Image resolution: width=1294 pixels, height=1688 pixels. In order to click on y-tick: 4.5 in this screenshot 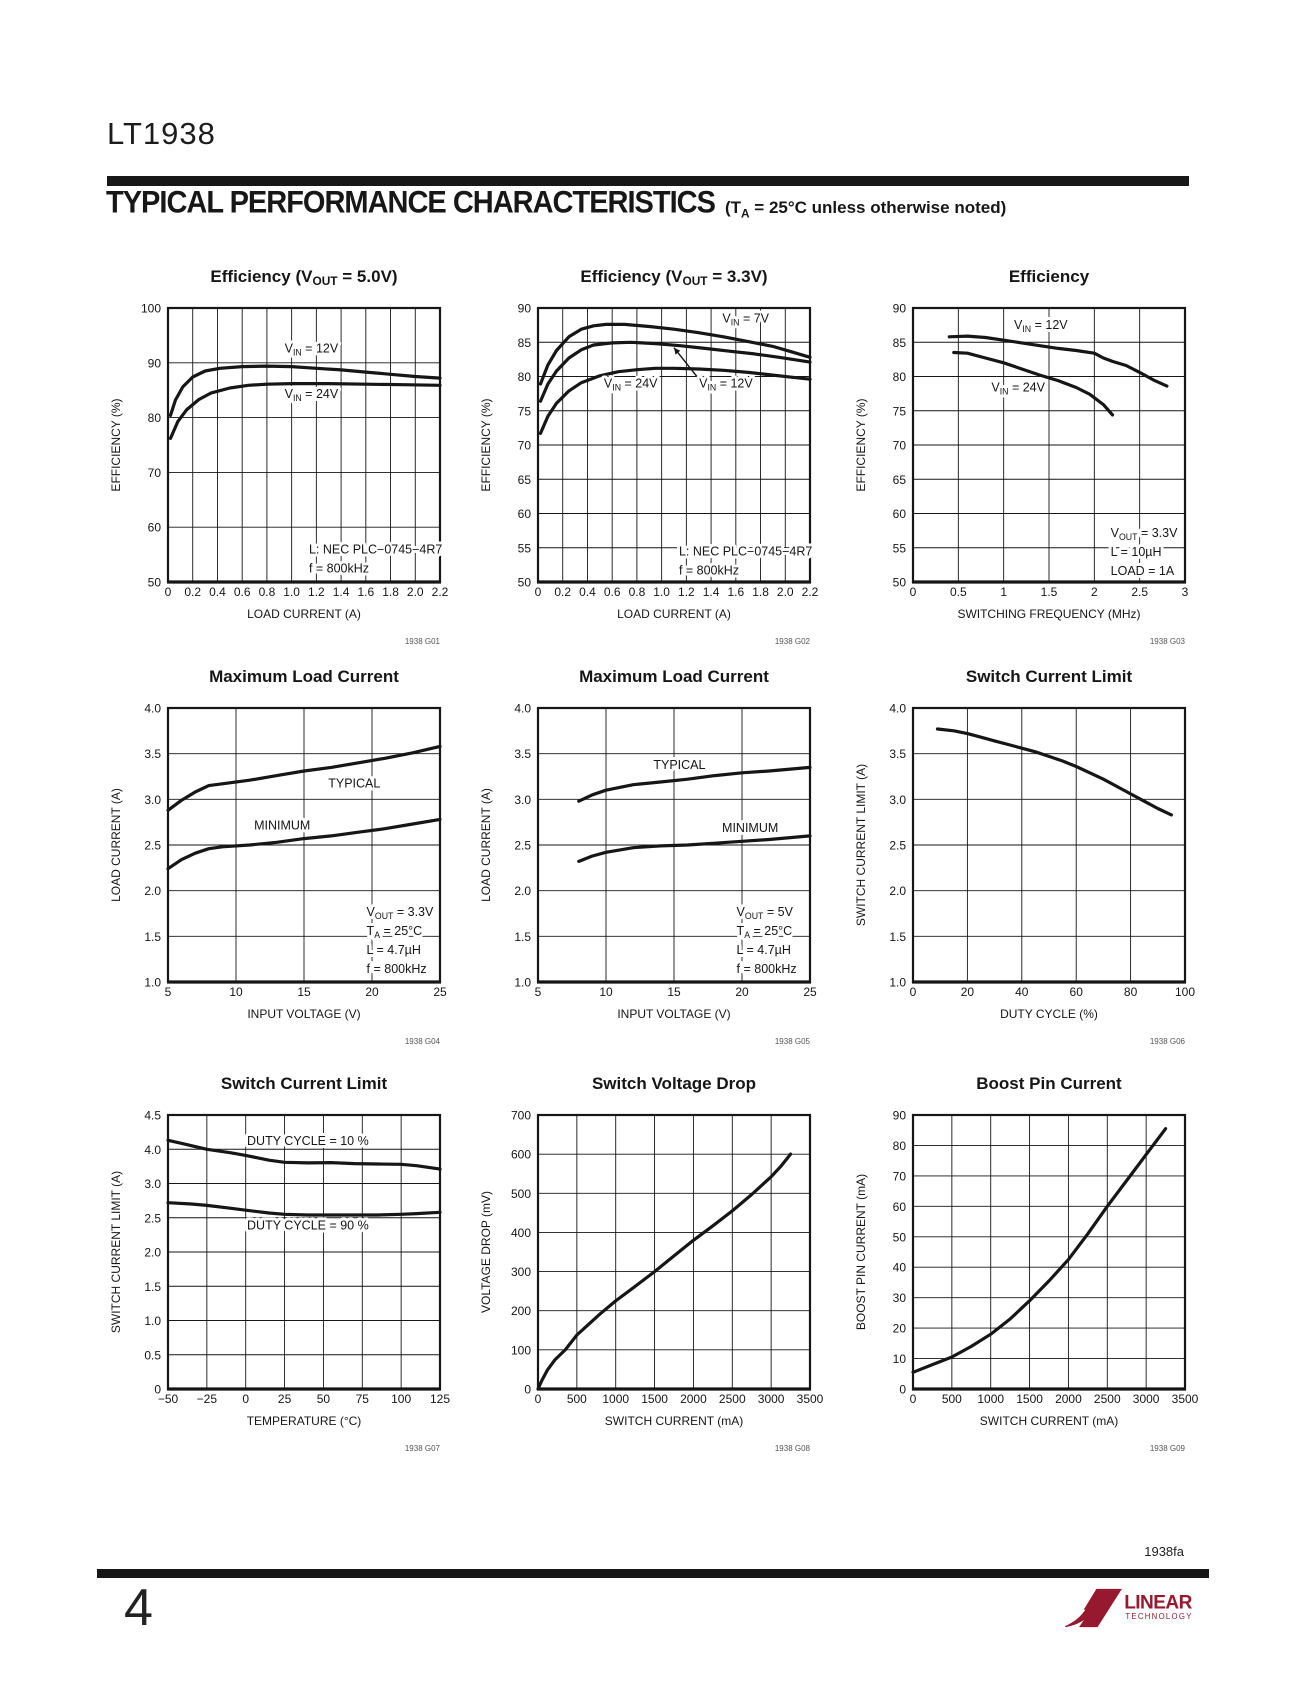, I will do `click(152, 1116)`.